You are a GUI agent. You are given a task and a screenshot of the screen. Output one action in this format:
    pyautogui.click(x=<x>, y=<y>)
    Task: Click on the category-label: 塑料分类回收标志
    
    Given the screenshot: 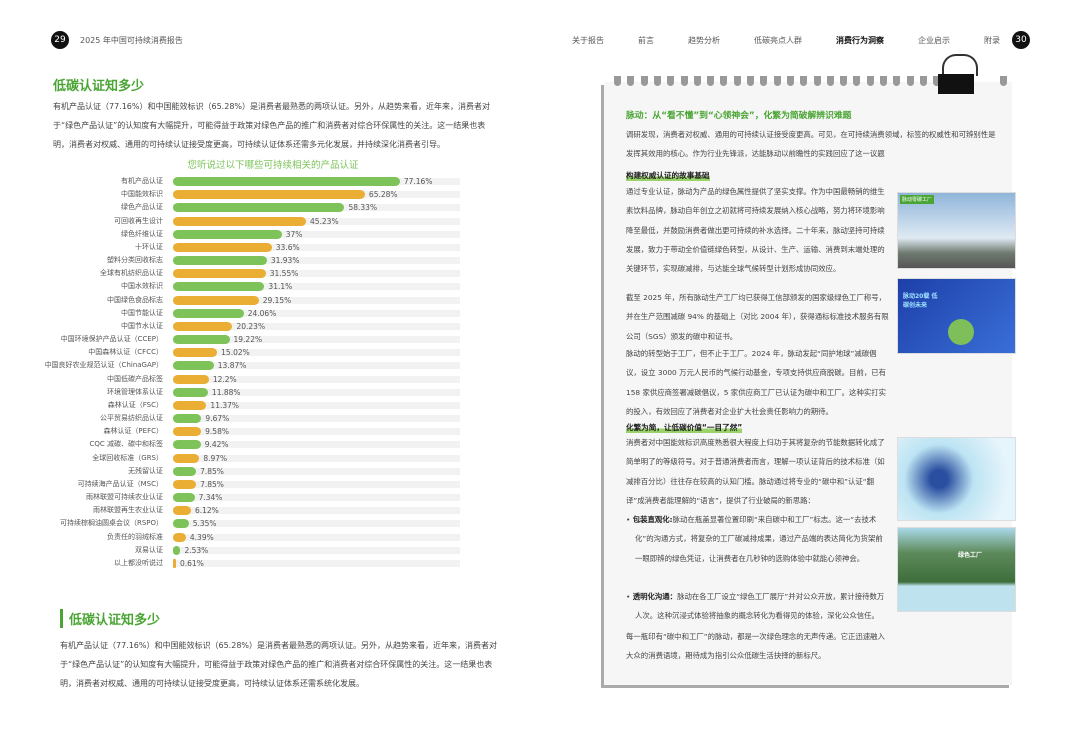 What is the action you would take?
    pyautogui.click(x=135, y=260)
    